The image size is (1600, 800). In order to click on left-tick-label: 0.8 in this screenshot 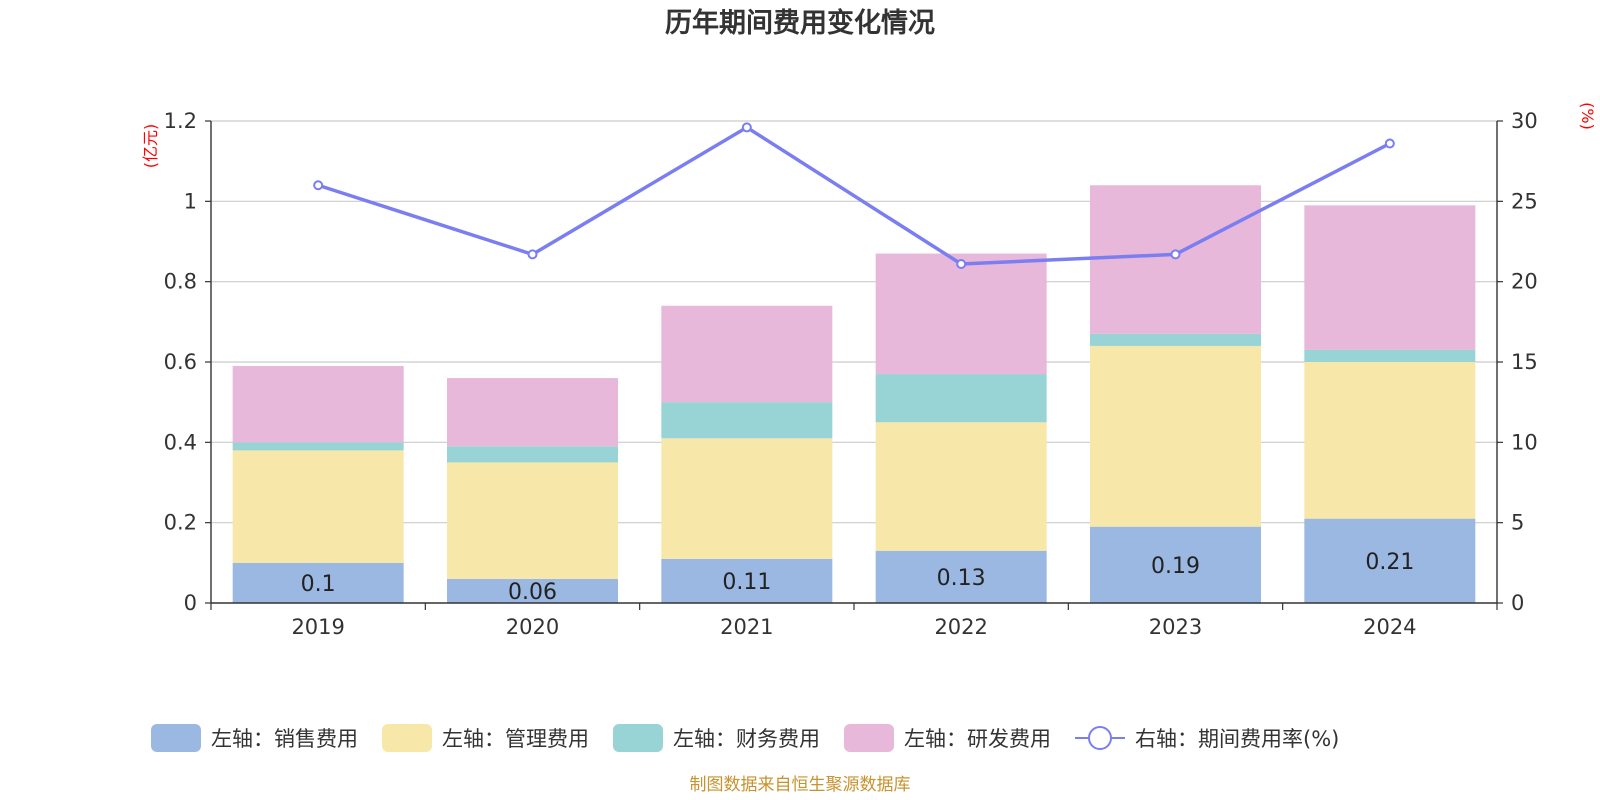, I will do `click(180, 282)`.